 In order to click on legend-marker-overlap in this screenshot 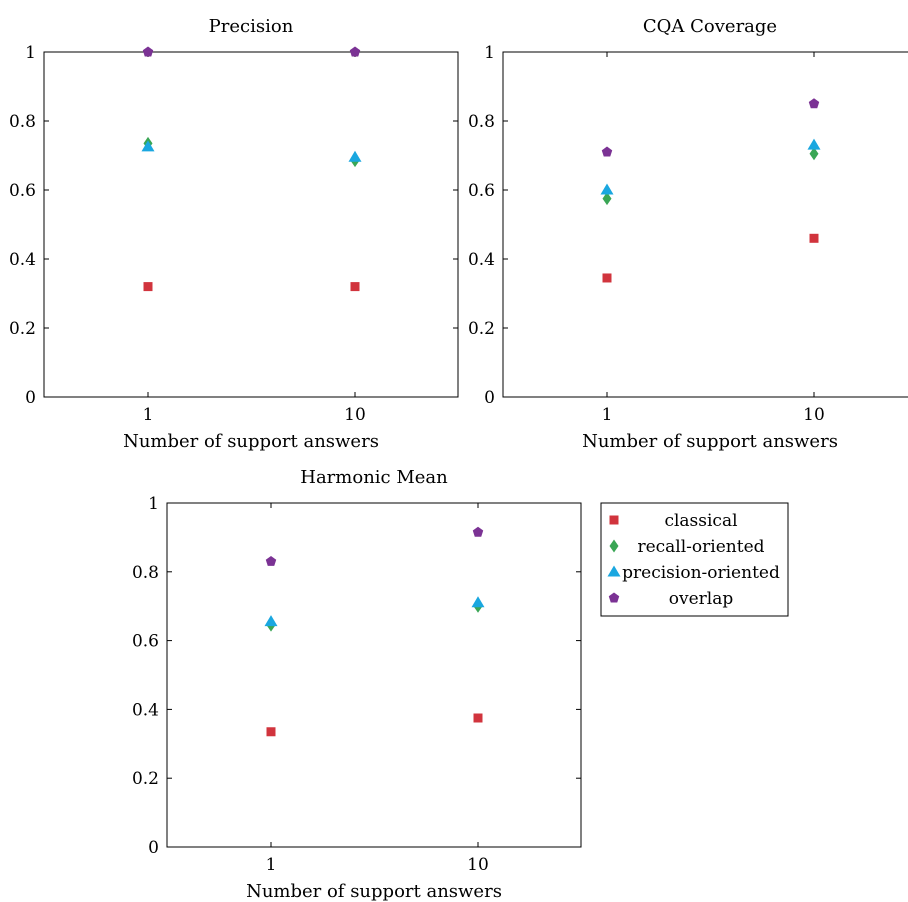, I will do `click(614, 597)`.